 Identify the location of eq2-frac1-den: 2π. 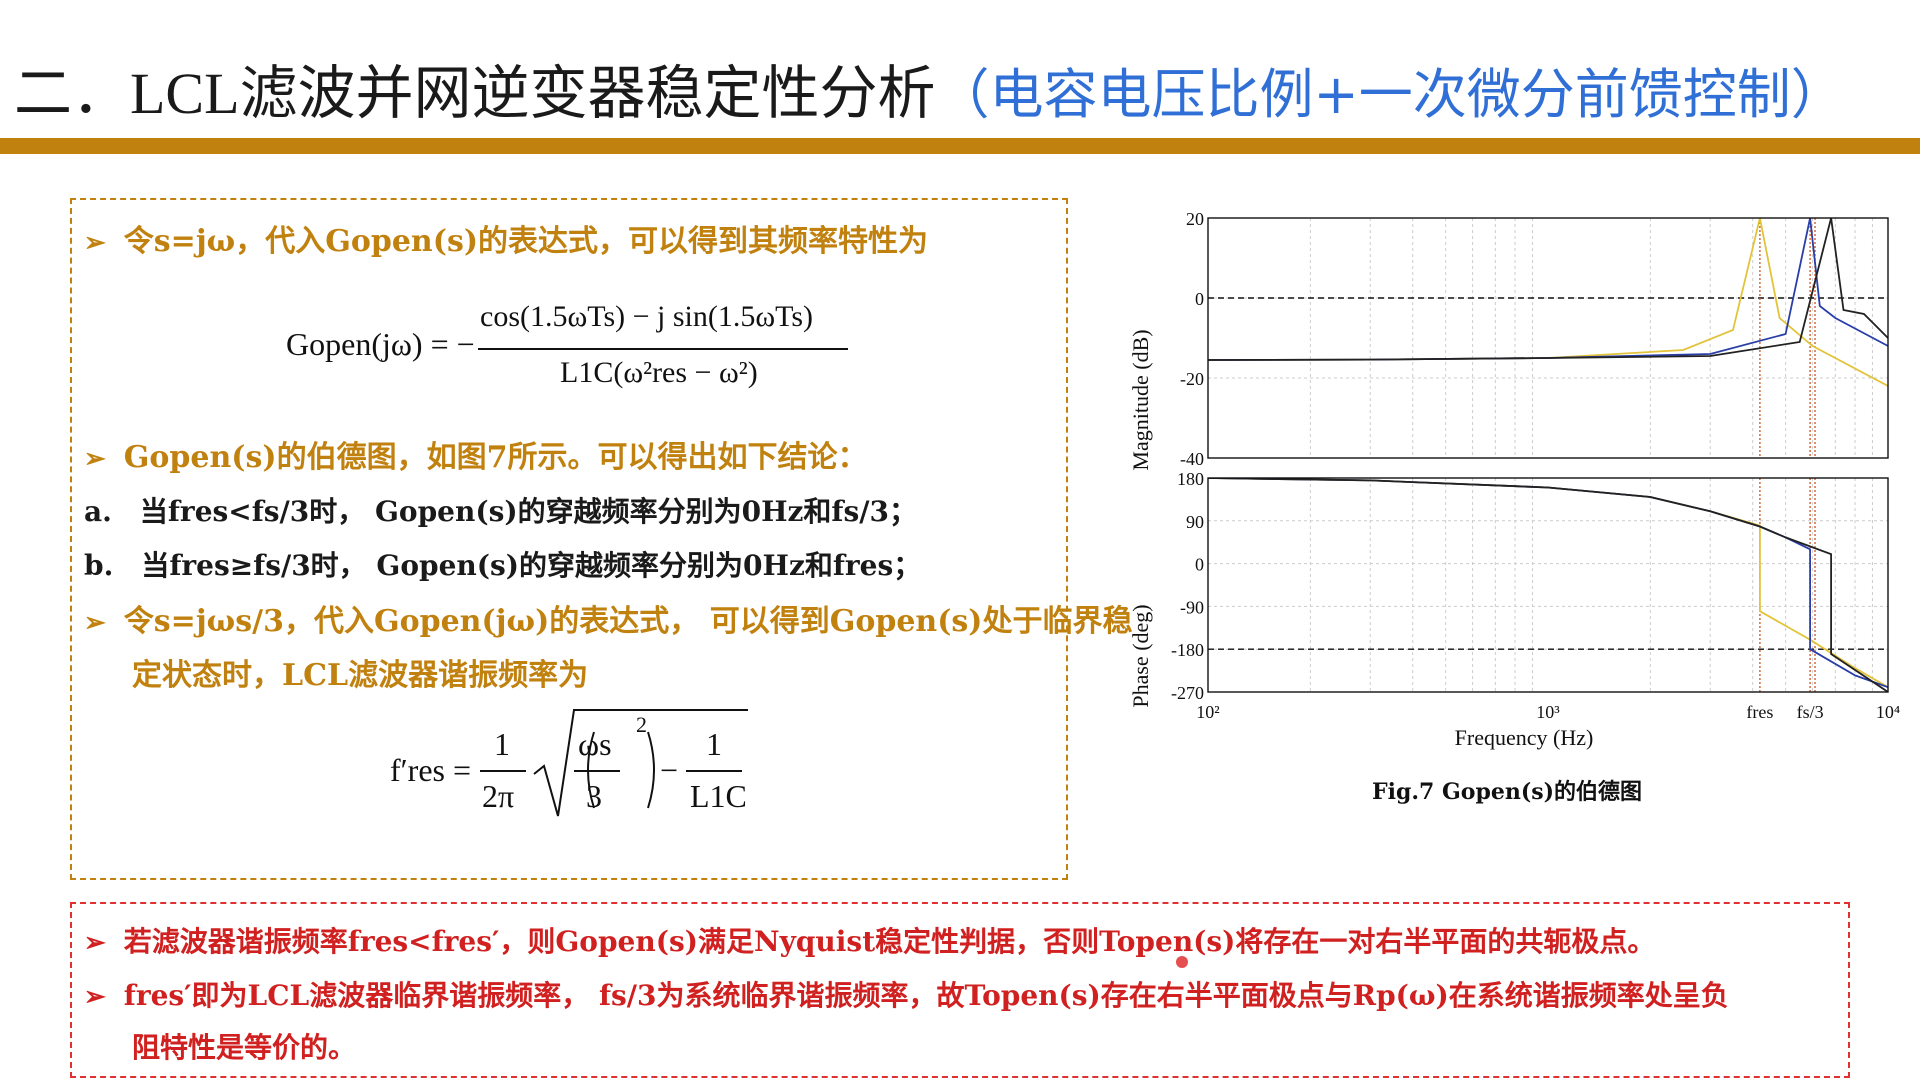
(498, 796).